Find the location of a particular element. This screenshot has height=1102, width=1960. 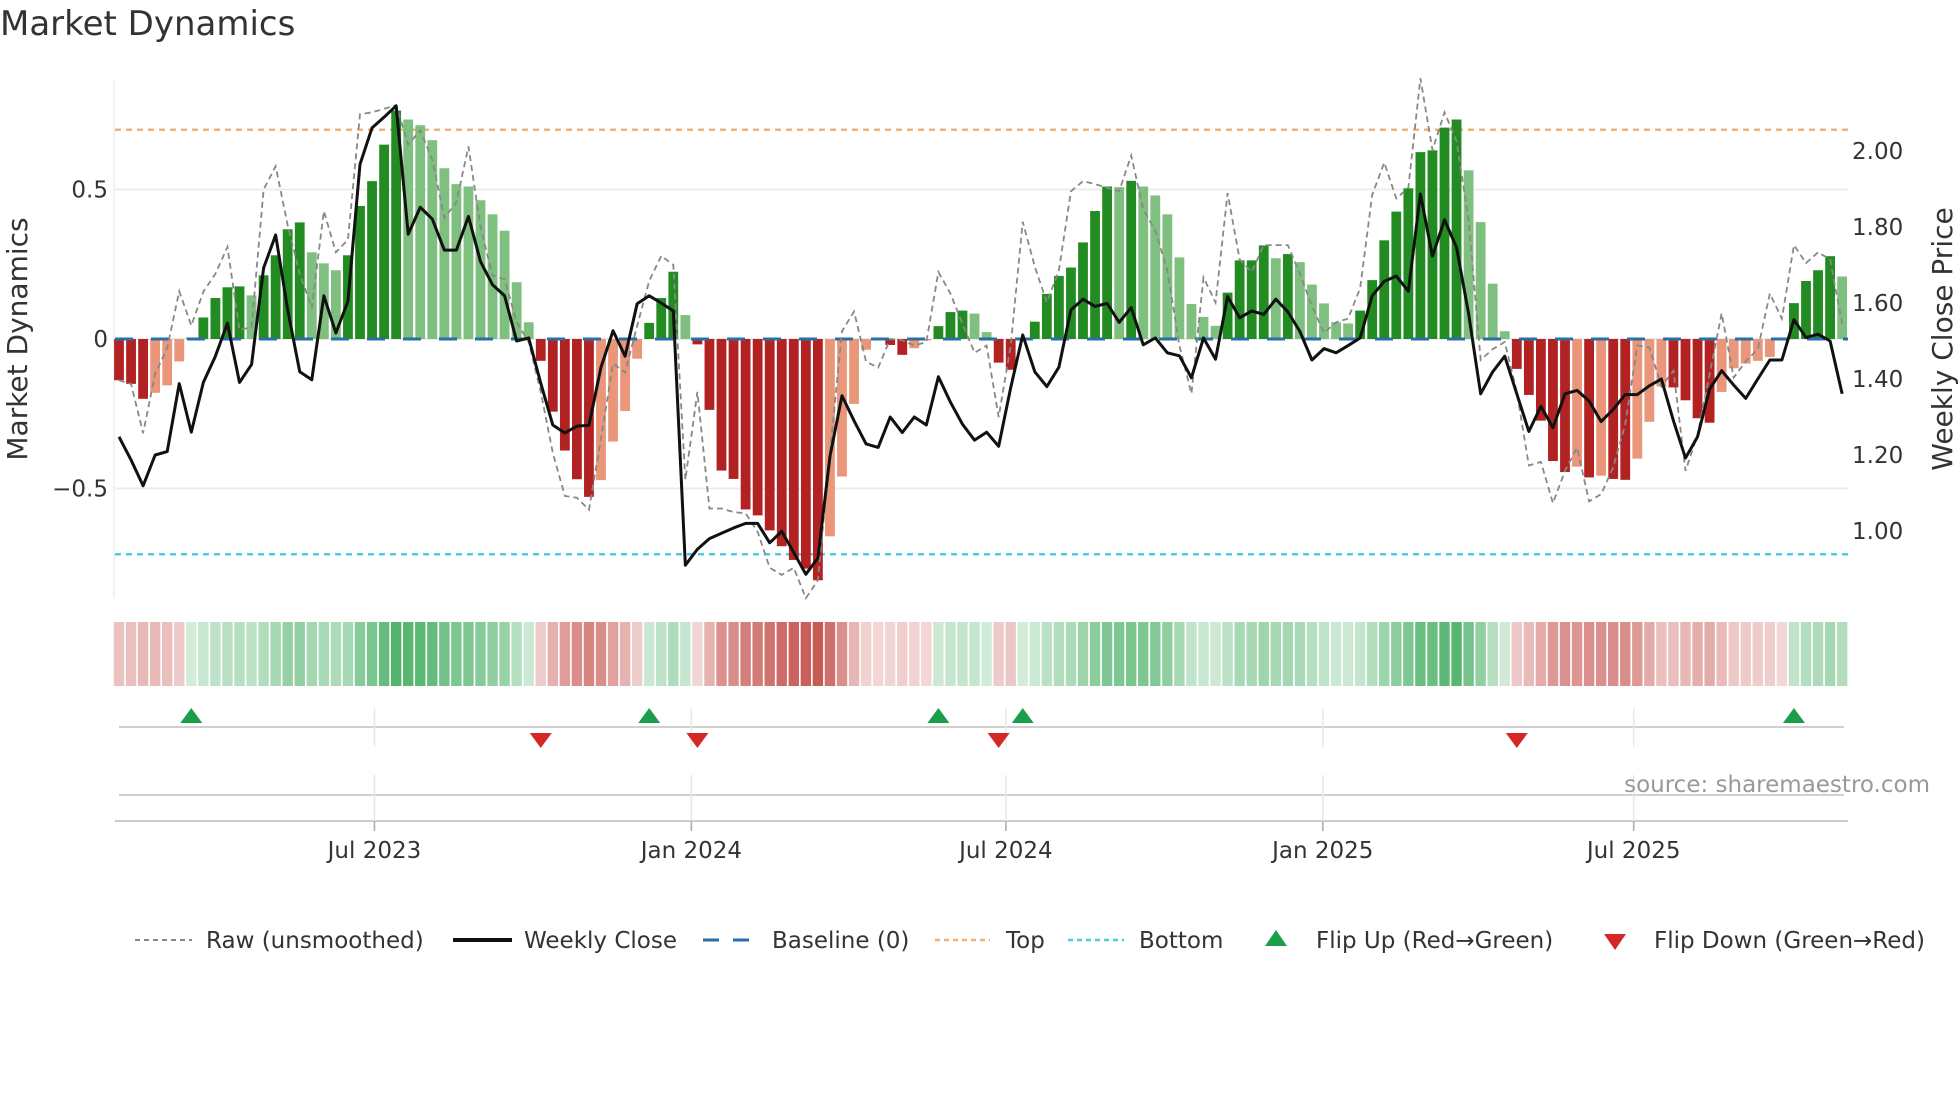

x-tick-label: Jan 2025 is located at coordinates (1321, 851).